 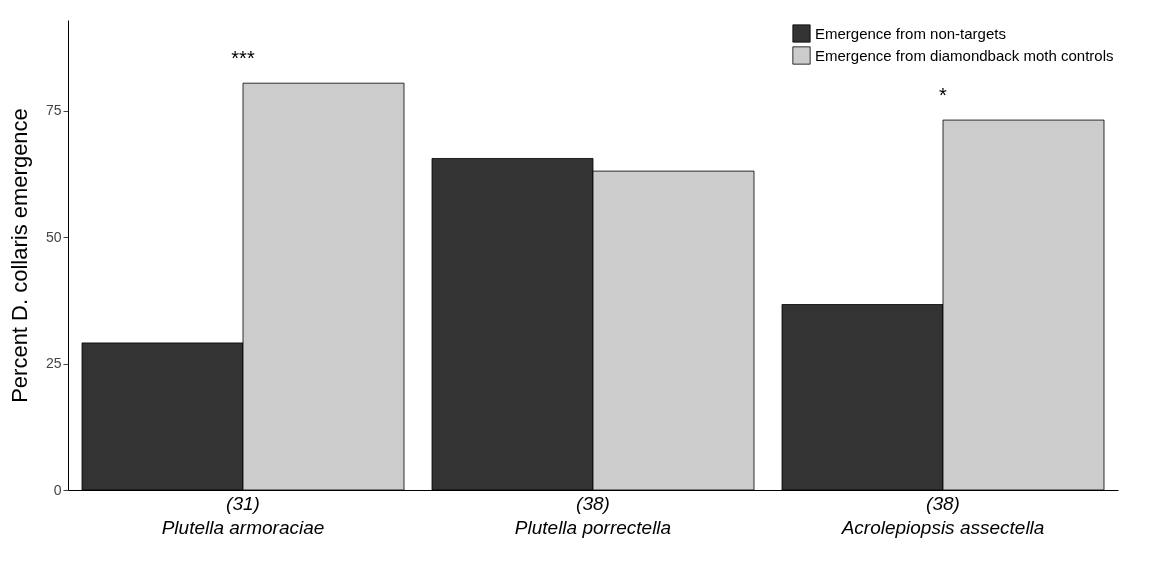 What do you see at coordinates (593, 515) in the screenshot?
I see `x-tick-label: (38) Plutella porrectella` at bounding box center [593, 515].